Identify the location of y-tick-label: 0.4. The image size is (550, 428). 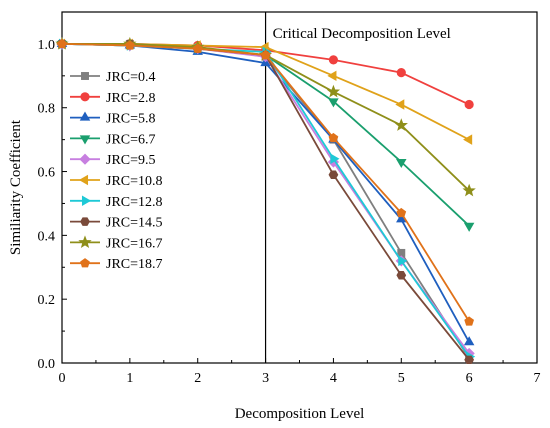
(47, 236).